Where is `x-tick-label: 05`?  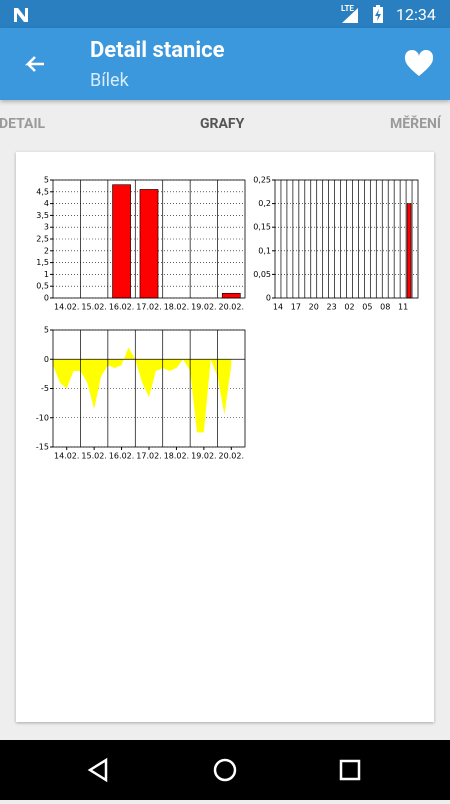
x-tick-label: 05 is located at coordinates (367, 307).